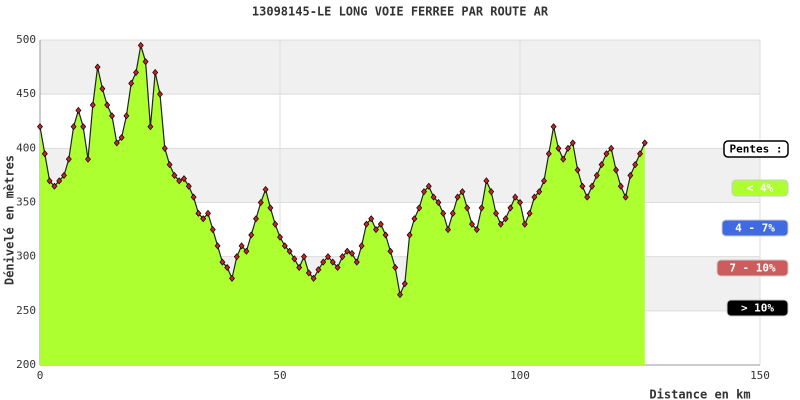 This screenshot has height=400, width=800. Describe the element at coordinates (279, 375) in the screenshot. I see `x-tick-label: 50` at that location.